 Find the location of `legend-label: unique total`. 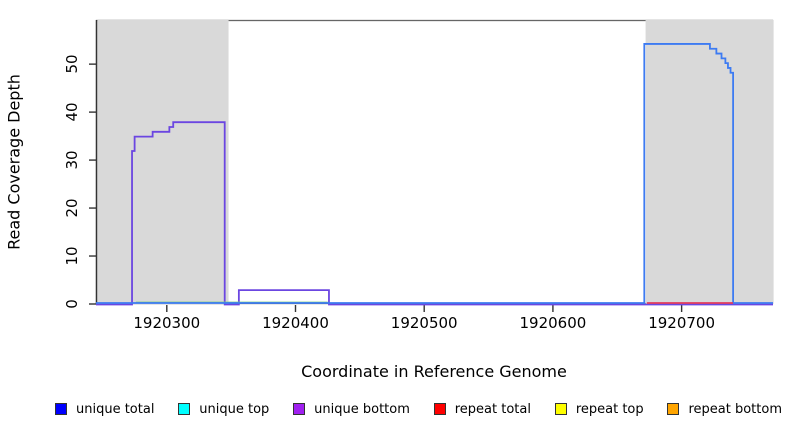

legend-label: unique total is located at coordinates (115, 409).